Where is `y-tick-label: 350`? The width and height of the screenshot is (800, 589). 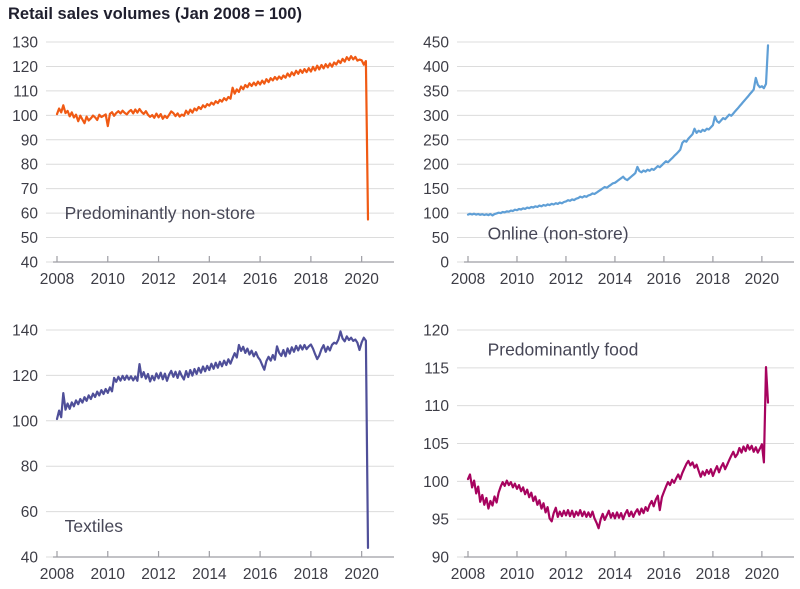
y-tick-label: 350 is located at coordinates (436, 91).